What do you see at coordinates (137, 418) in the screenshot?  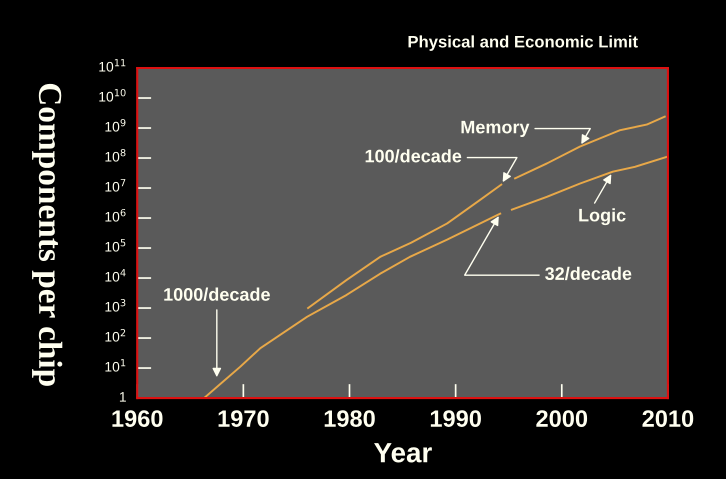 I see `x-tick-label: 1960` at bounding box center [137, 418].